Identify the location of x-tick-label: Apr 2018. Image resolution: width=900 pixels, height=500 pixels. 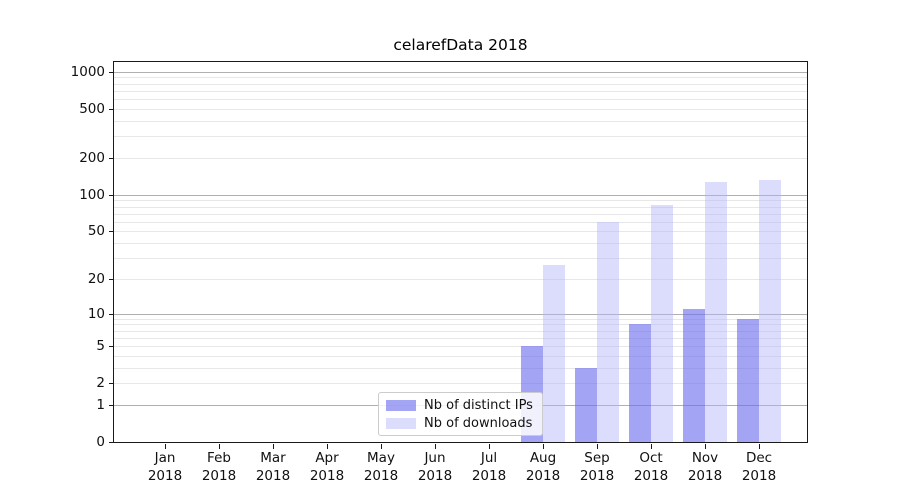
(327, 467).